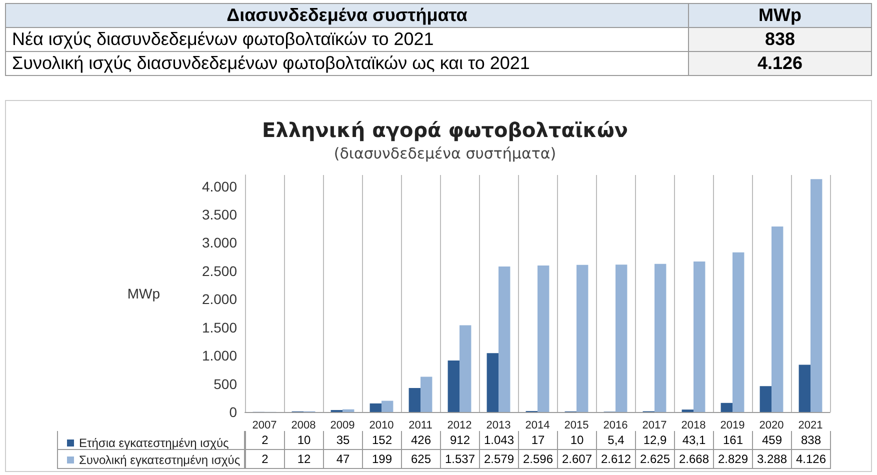 This screenshot has height=475, width=877. Describe the element at coordinates (220, 299) in the screenshot. I see `y-tick-label: 2.000` at that location.